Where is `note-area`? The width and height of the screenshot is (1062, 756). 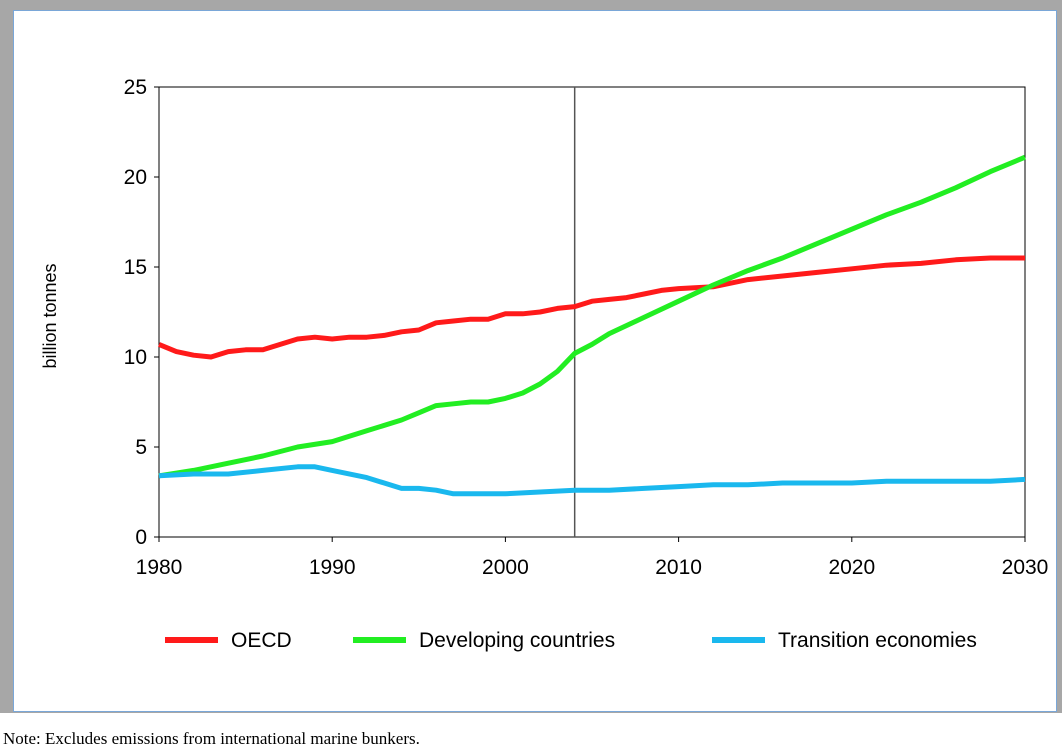
note-area is located at coordinates (531, 734).